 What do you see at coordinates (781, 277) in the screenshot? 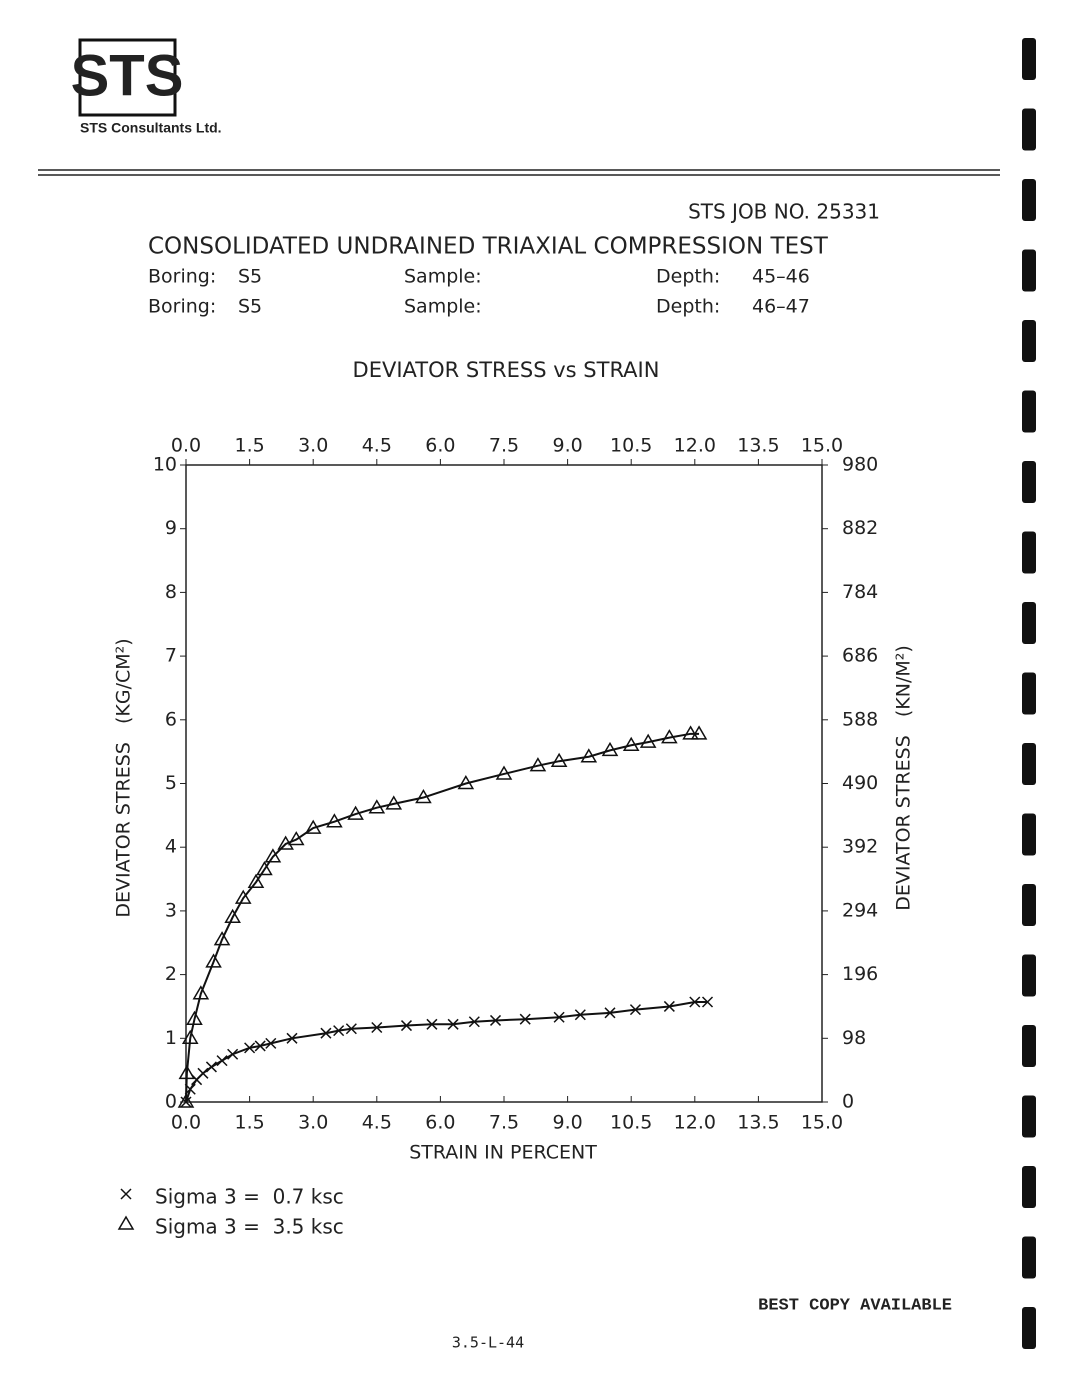
I see `depth: 45–46` at bounding box center [781, 277].